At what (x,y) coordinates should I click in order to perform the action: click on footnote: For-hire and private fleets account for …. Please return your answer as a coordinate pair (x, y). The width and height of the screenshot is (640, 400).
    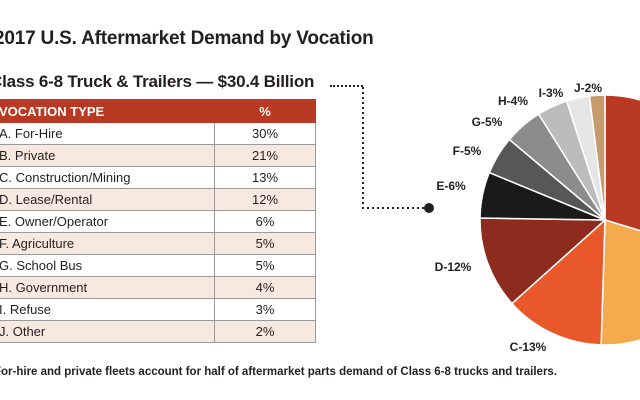
    Looking at the image, I should click on (279, 372).